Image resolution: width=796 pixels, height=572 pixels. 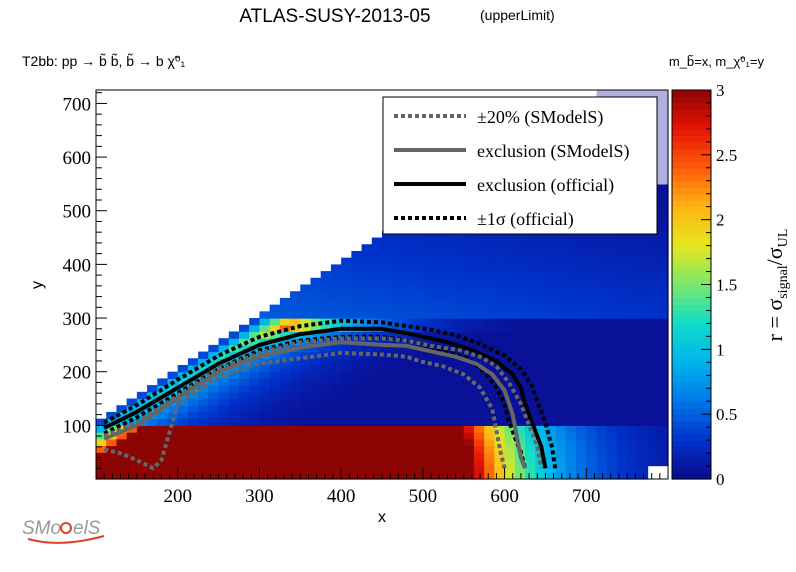 What do you see at coordinates (586, 496) in the screenshot?
I see `x-tick-label: 700` at bounding box center [586, 496].